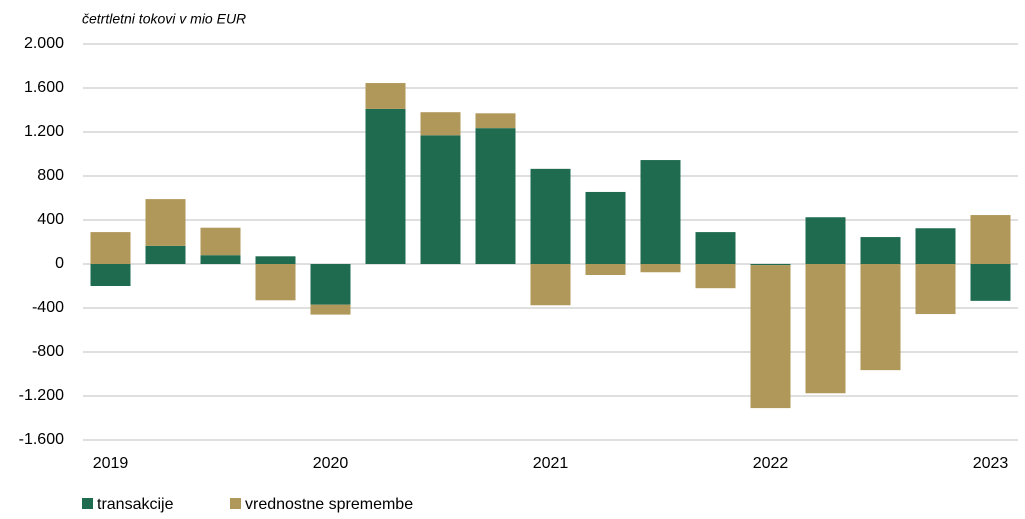 The image size is (1025, 519). What do you see at coordinates (50, 175) in the screenshot?
I see `y-tick-label: 800` at bounding box center [50, 175].